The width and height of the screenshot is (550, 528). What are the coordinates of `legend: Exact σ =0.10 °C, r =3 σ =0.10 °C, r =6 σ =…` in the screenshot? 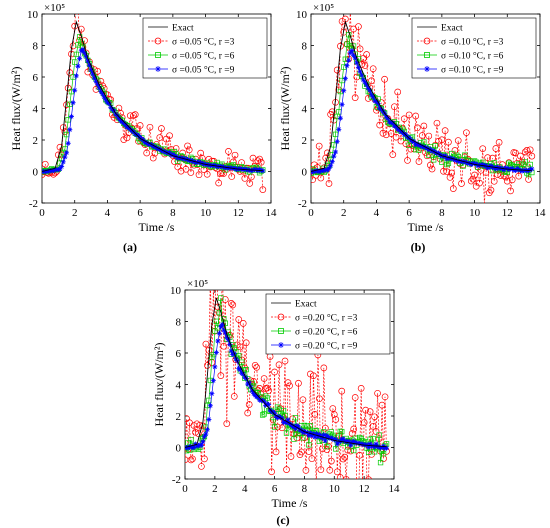 It's located at (474, 48).